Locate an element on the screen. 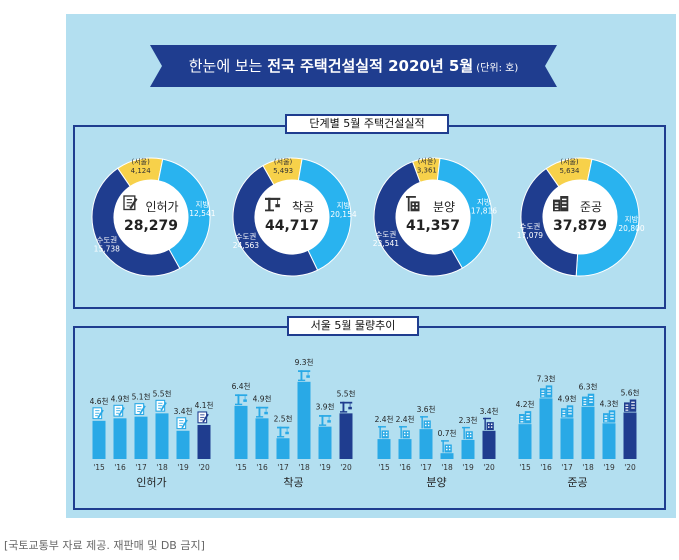 The width and height of the screenshot is (679, 560). footnote: [국토교통부 자료 제공. 재판매 및 DB 금지] is located at coordinates (104, 545).